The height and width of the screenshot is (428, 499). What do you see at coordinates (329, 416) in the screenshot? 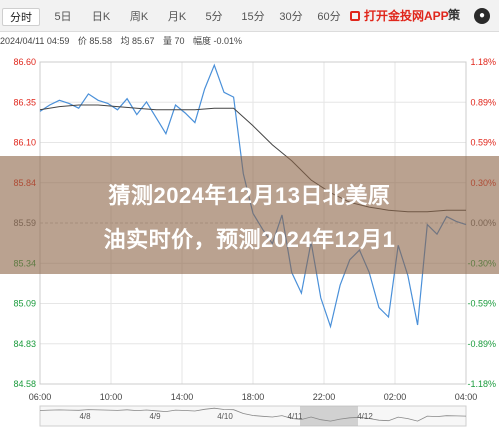
I see `overview-highlight` at bounding box center [329, 416].